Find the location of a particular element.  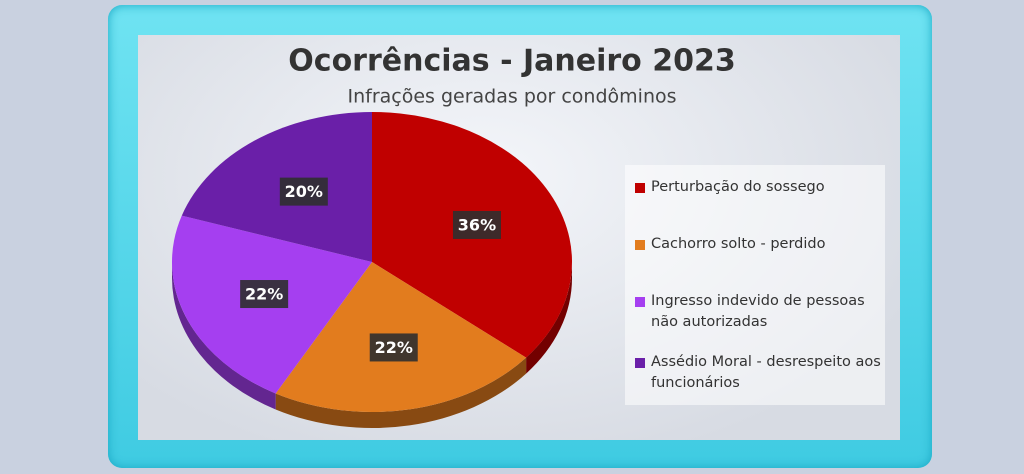

legend-item: Cachorro solto - perdido is located at coordinates (765, 244).